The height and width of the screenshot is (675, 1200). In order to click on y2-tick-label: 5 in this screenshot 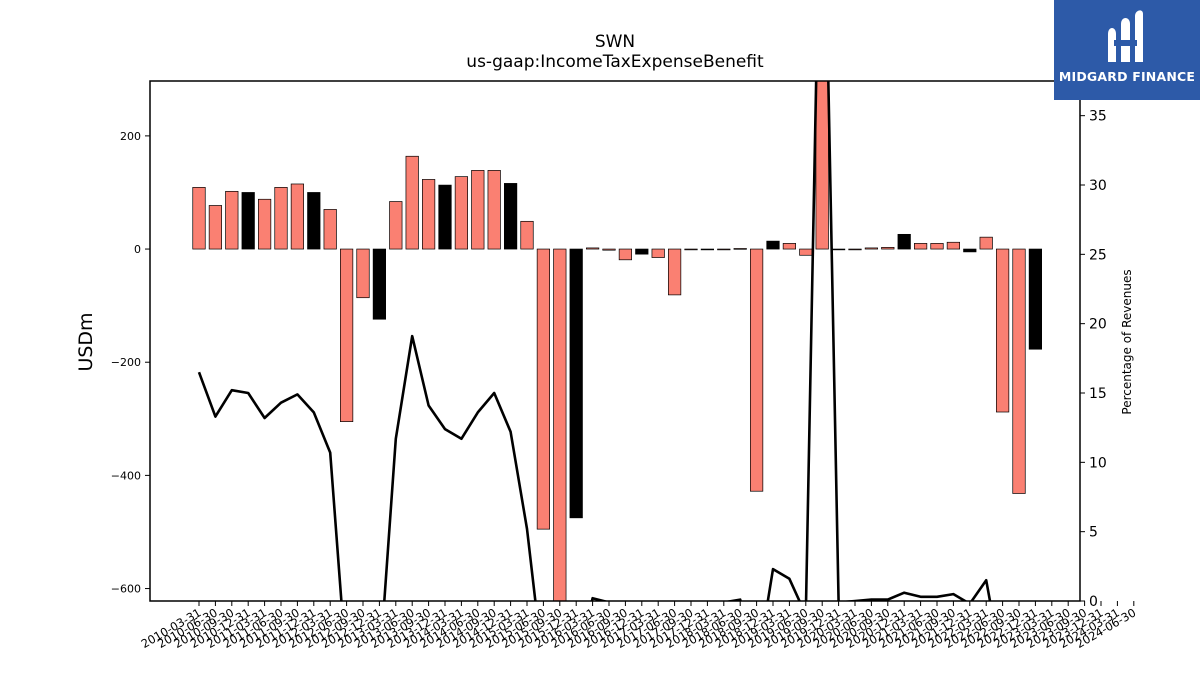, I will do `click(1093, 533)`.